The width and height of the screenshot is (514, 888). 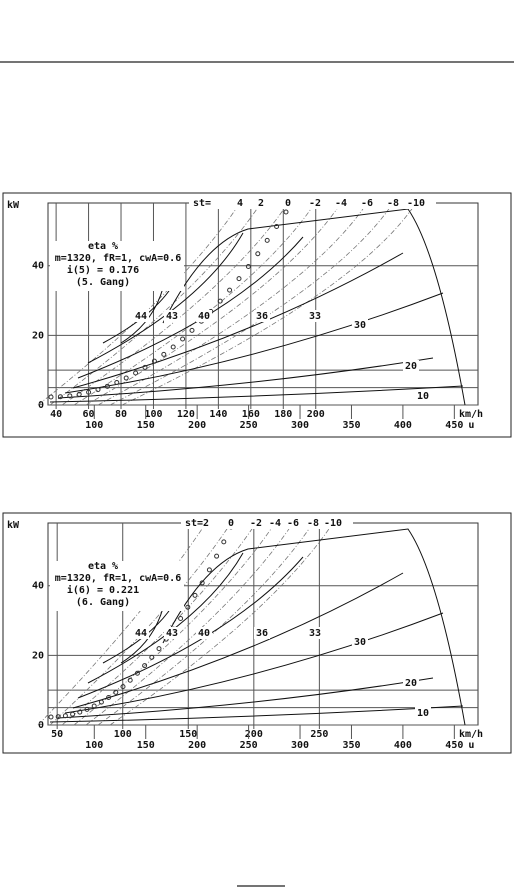 I want to click on info-line: m=1320, fR=1, cwA=0.6, so click(x=118, y=578).